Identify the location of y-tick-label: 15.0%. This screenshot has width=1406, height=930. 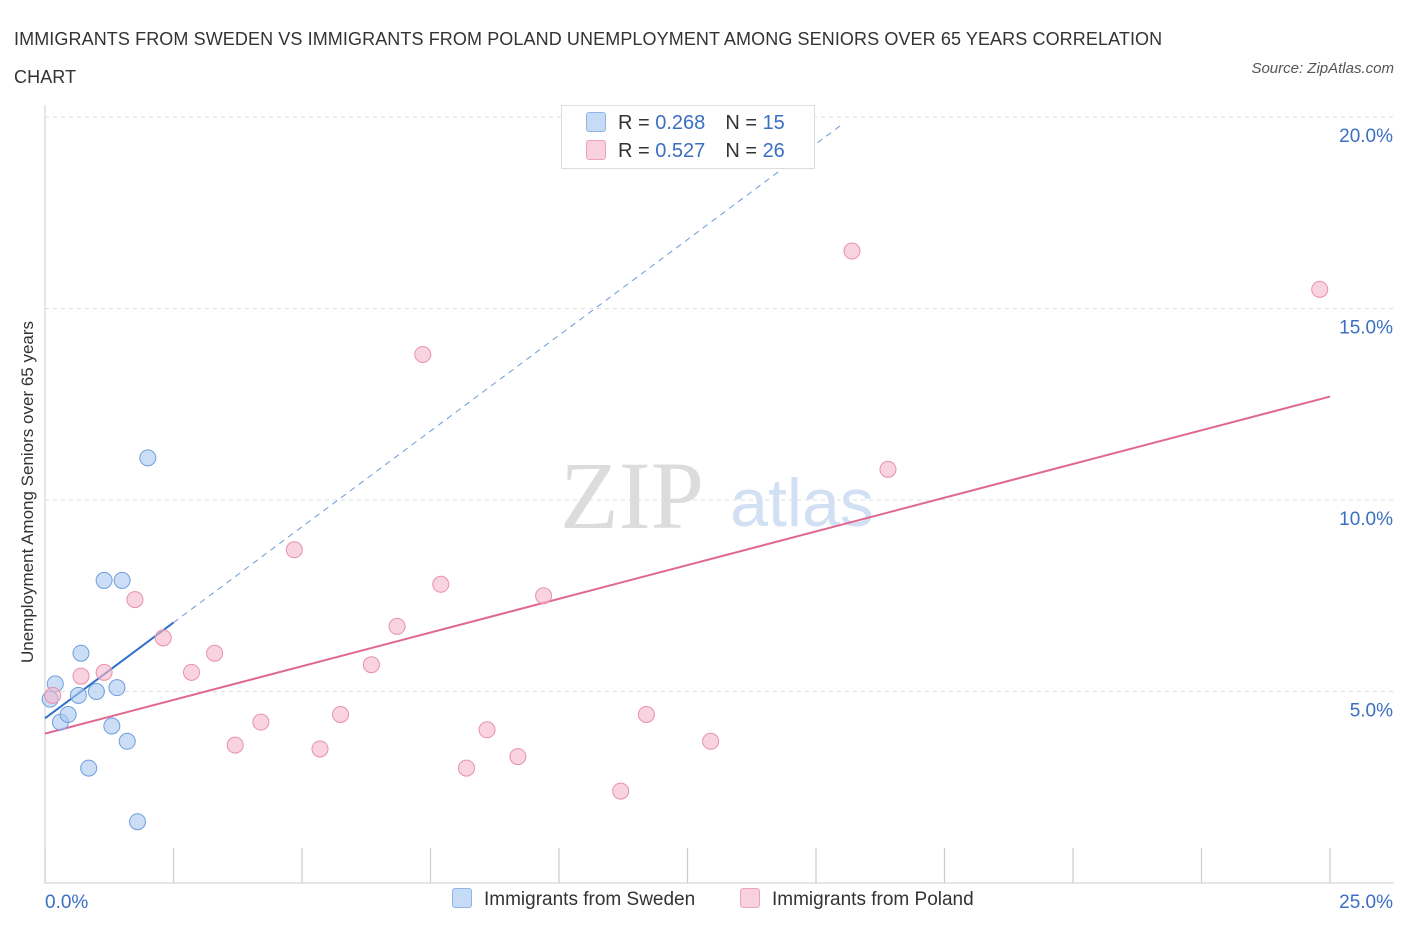
(1366, 328).